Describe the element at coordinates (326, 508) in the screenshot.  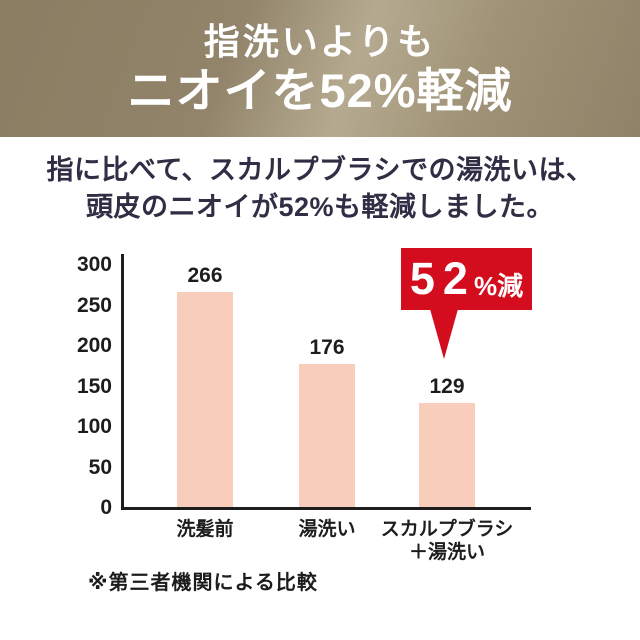
I see `x-axis` at that location.